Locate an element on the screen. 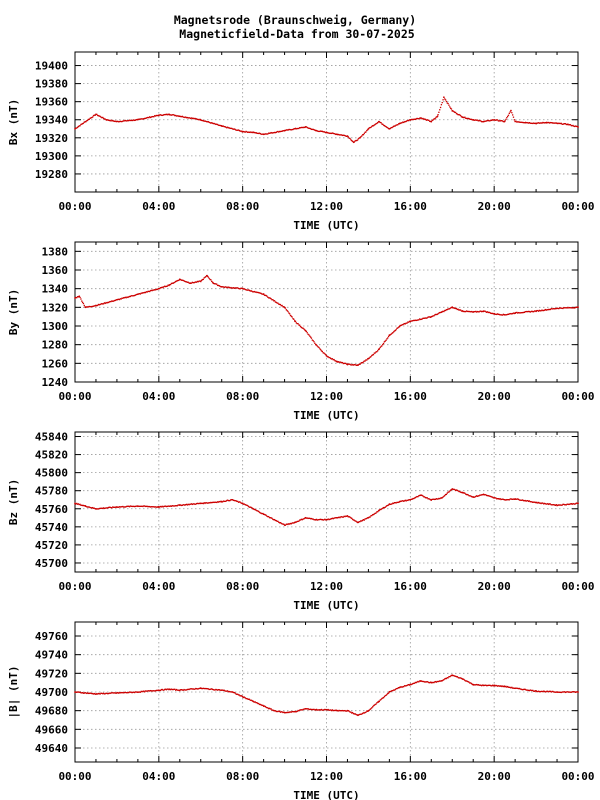 This screenshot has height=800, width=600. x-tick-label: 20:00 is located at coordinates (494, 776).